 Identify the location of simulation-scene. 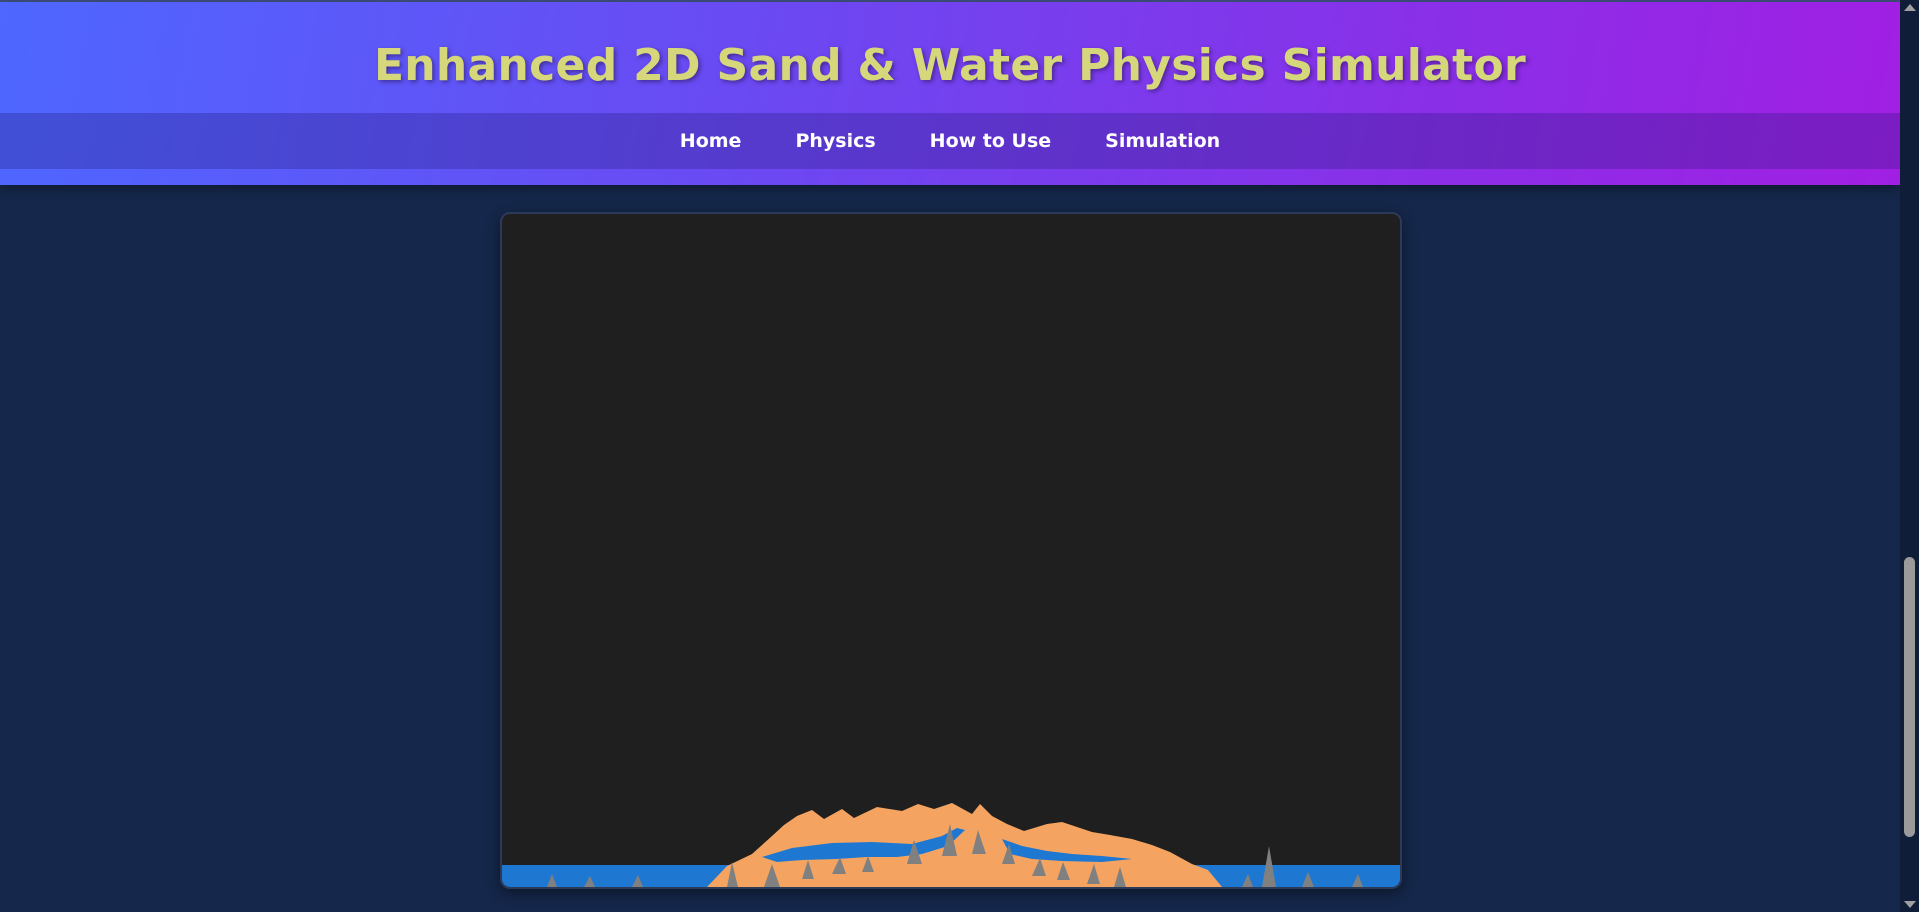
(951, 845).